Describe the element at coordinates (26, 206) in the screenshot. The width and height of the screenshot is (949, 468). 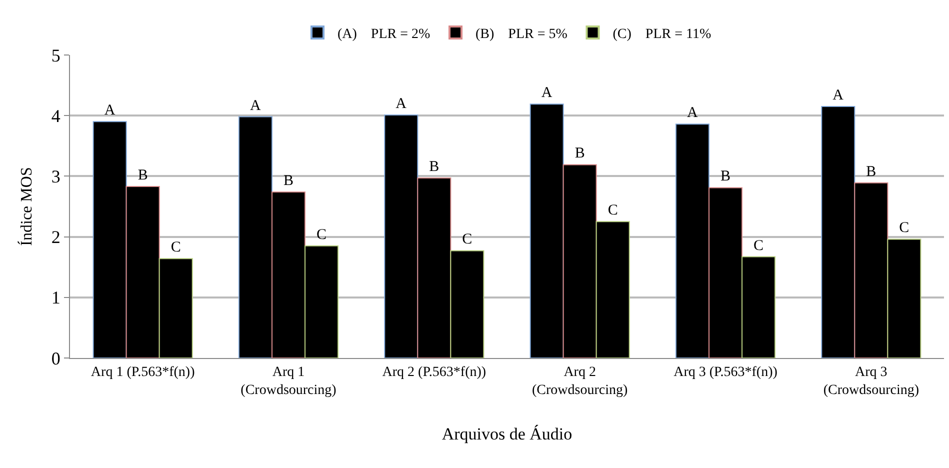
I see `y-axis-title: Índice MOS` at that location.